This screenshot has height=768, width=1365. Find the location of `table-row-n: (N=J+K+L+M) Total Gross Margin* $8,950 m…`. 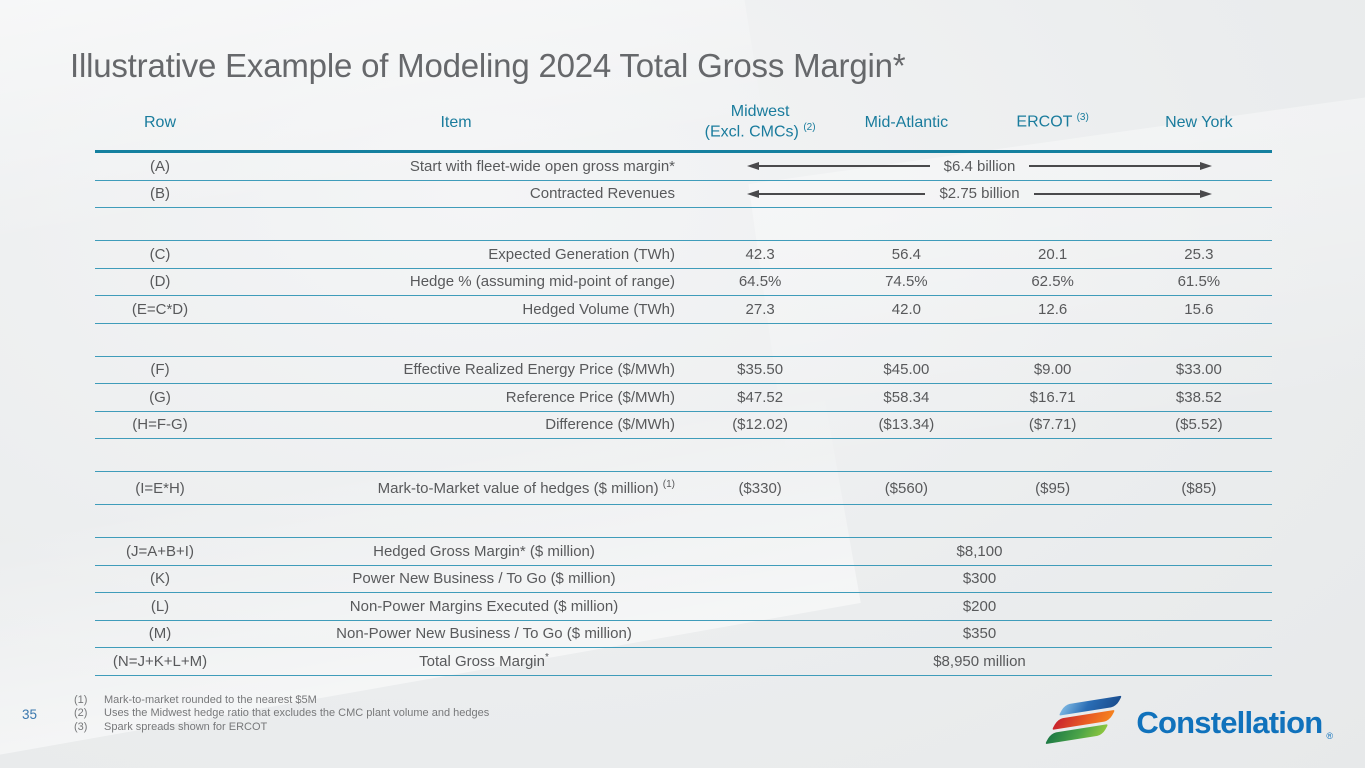

table-row-n: (N=J+K+L+M) Total Gross Margin* $8,950 m… is located at coordinates (683, 662).